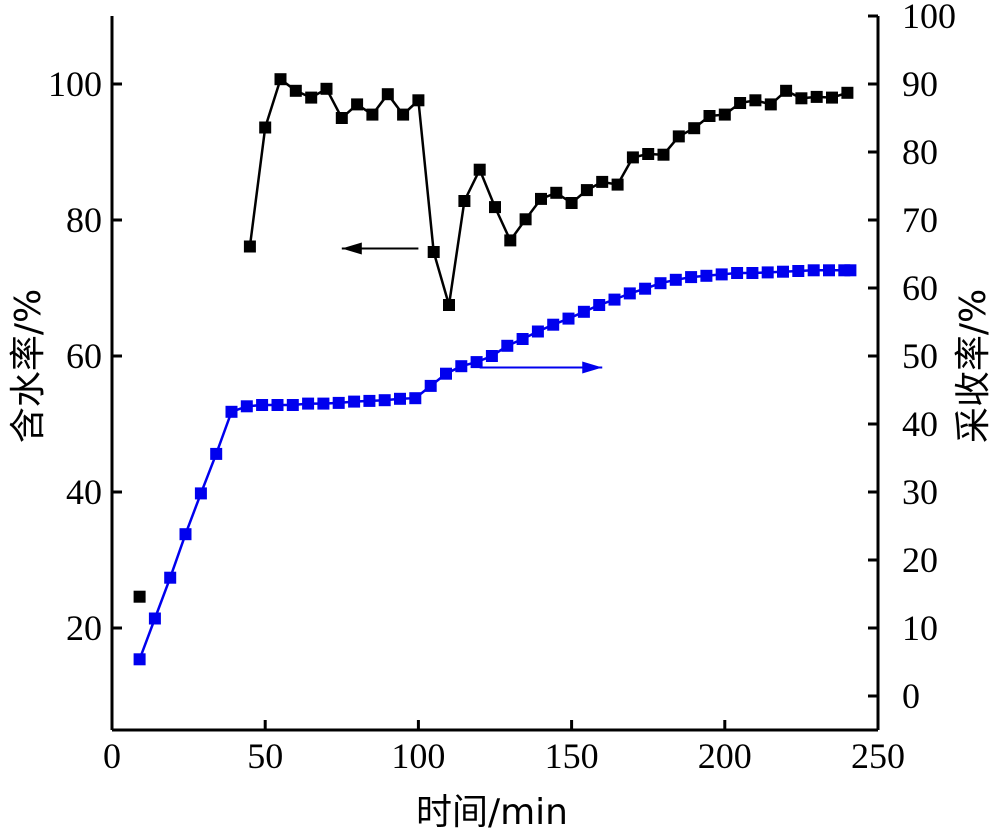 The width and height of the screenshot is (1000, 833). Describe the element at coordinates (725, 756) in the screenshot. I see `x-tick-label: 200` at that location.